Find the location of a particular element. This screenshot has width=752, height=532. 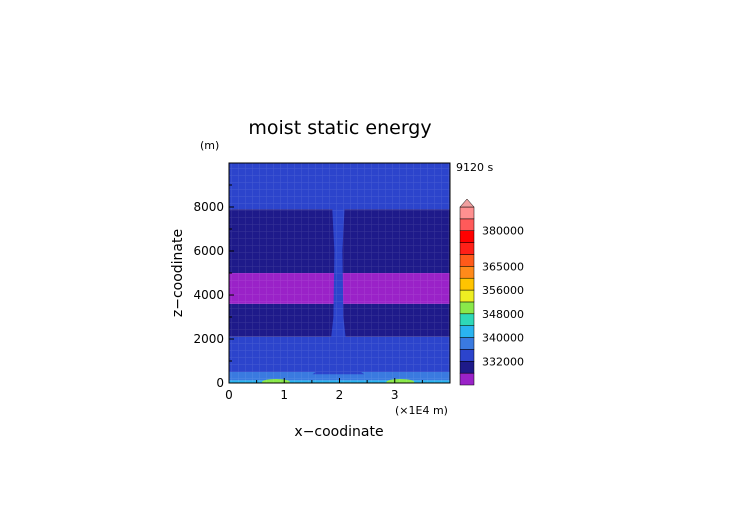

y-tick-label-0: 0 is located at coordinates (220, 383).